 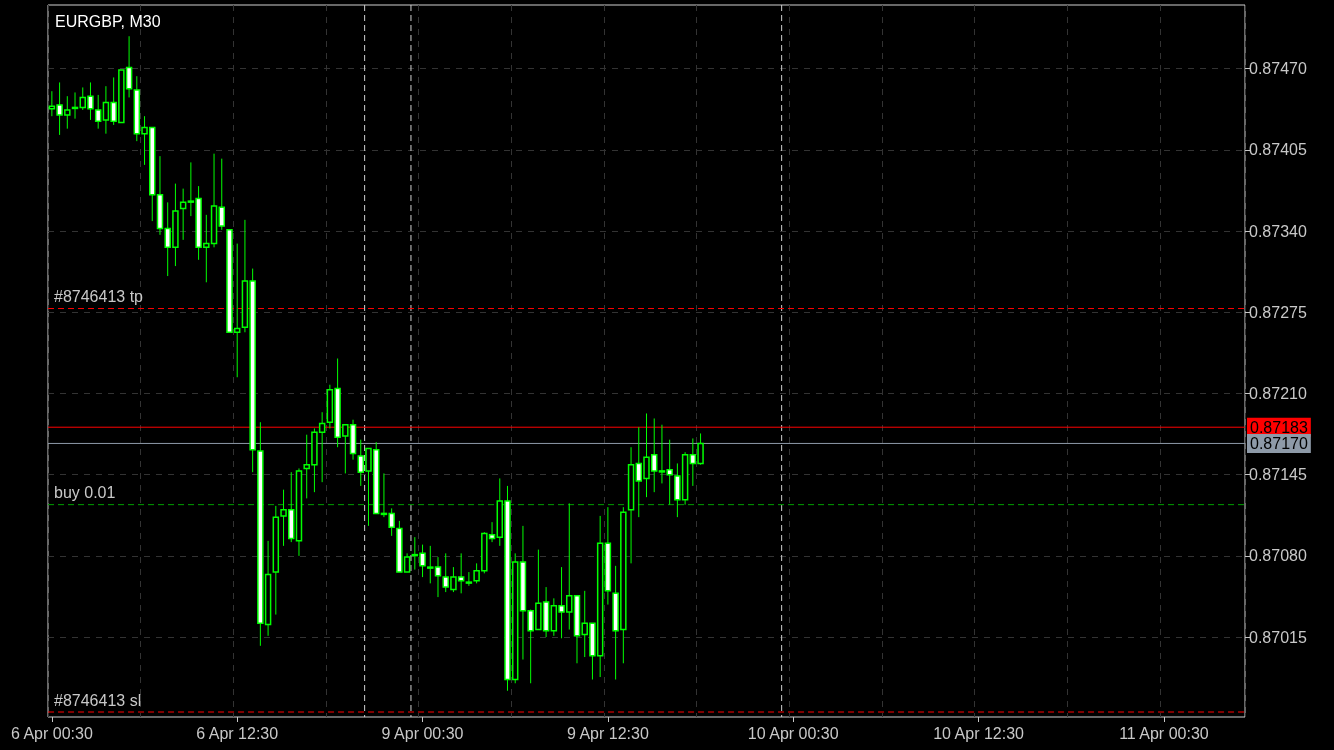 What do you see at coordinates (1278, 231) in the screenshot?
I see `y-tick-label: 0.87340` at bounding box center [1278, 231].